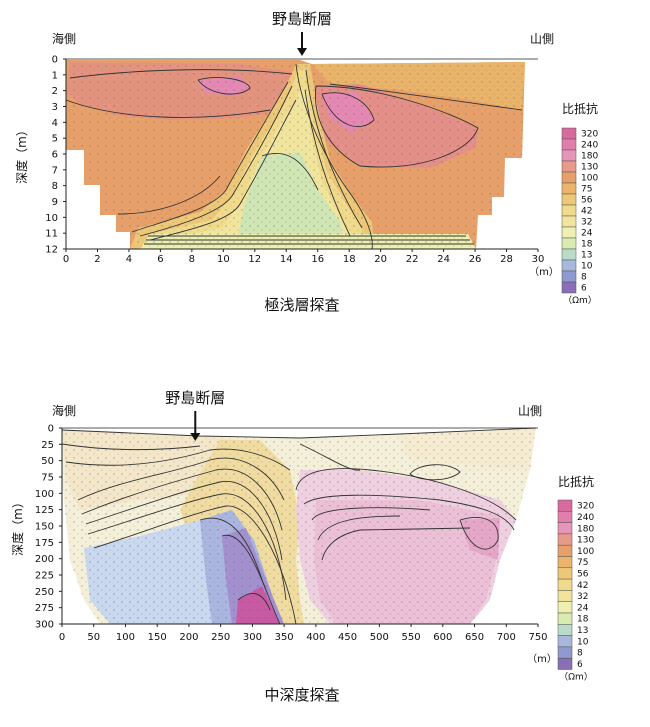 This screenshot has width=650, height=727. What do you see at coordinates (537, 637) in the screenshot?
I see `x-tick-label: 750` at bounding box center [537, 637].